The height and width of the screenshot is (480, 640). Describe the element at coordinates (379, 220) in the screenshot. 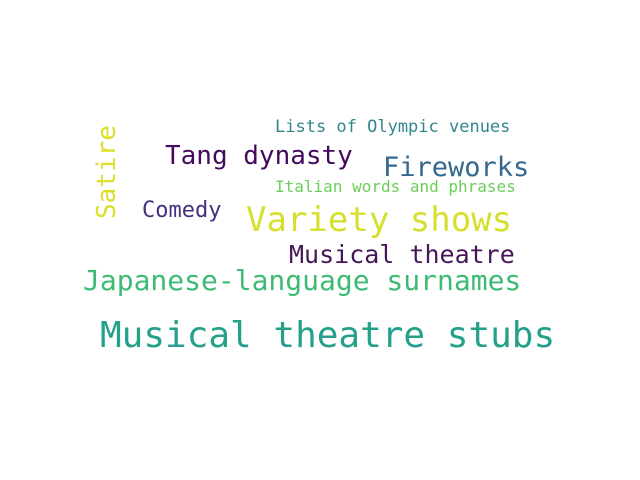

I see `word-variety-shows: Variety shows` at that location.